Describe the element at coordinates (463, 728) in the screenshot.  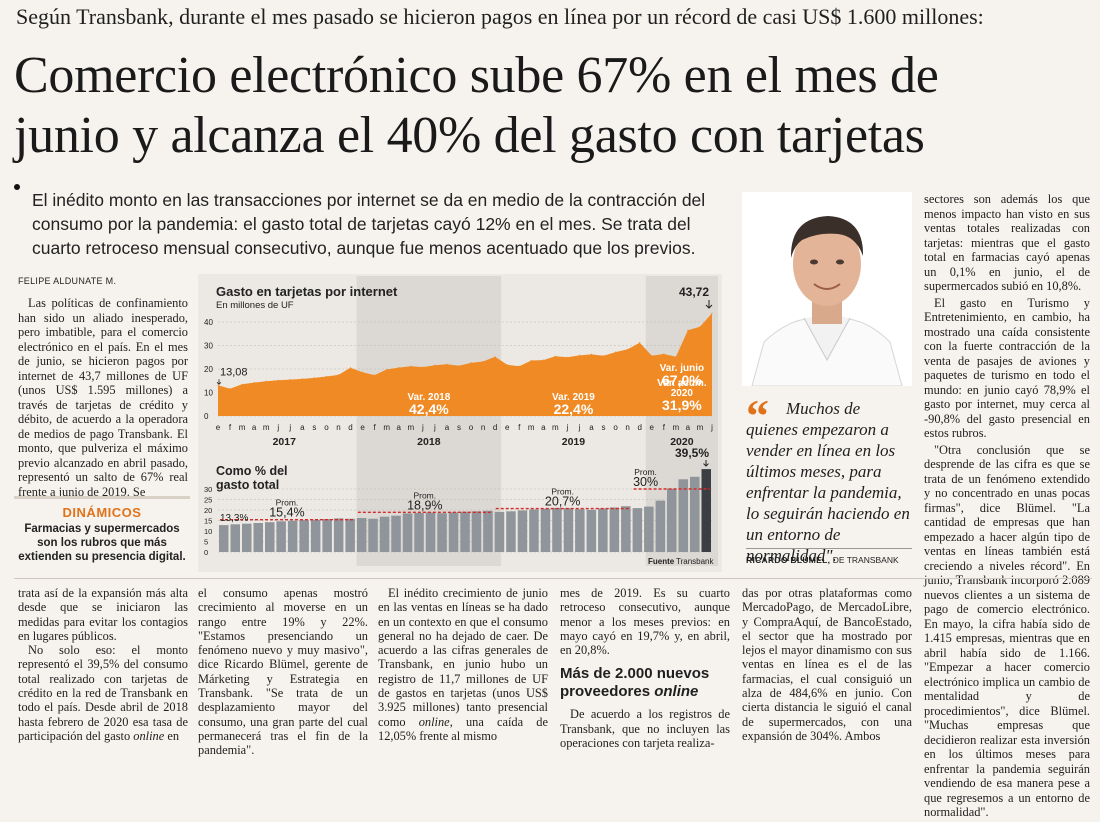
I see `b3-p1-end: , una caída de 12,05% frente al mismo` at that location.